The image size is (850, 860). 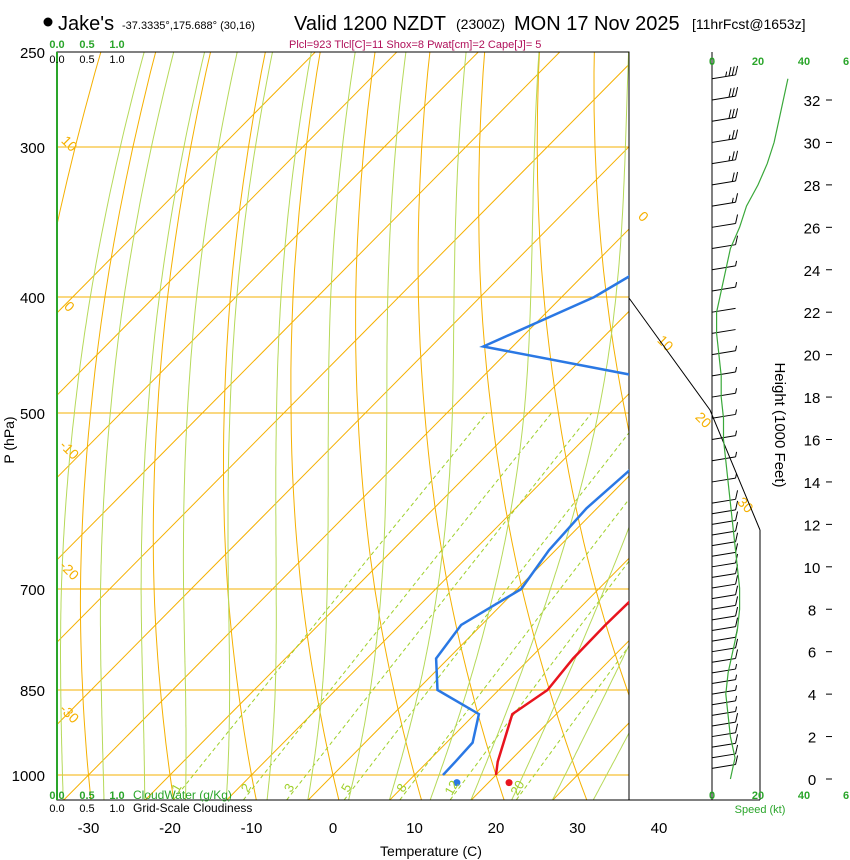 What do you see at coordinates (86, 796) in the screenshot?
I see `cloudwater-bottom-tick-1: 0.5` at bounding box center [86, 796].